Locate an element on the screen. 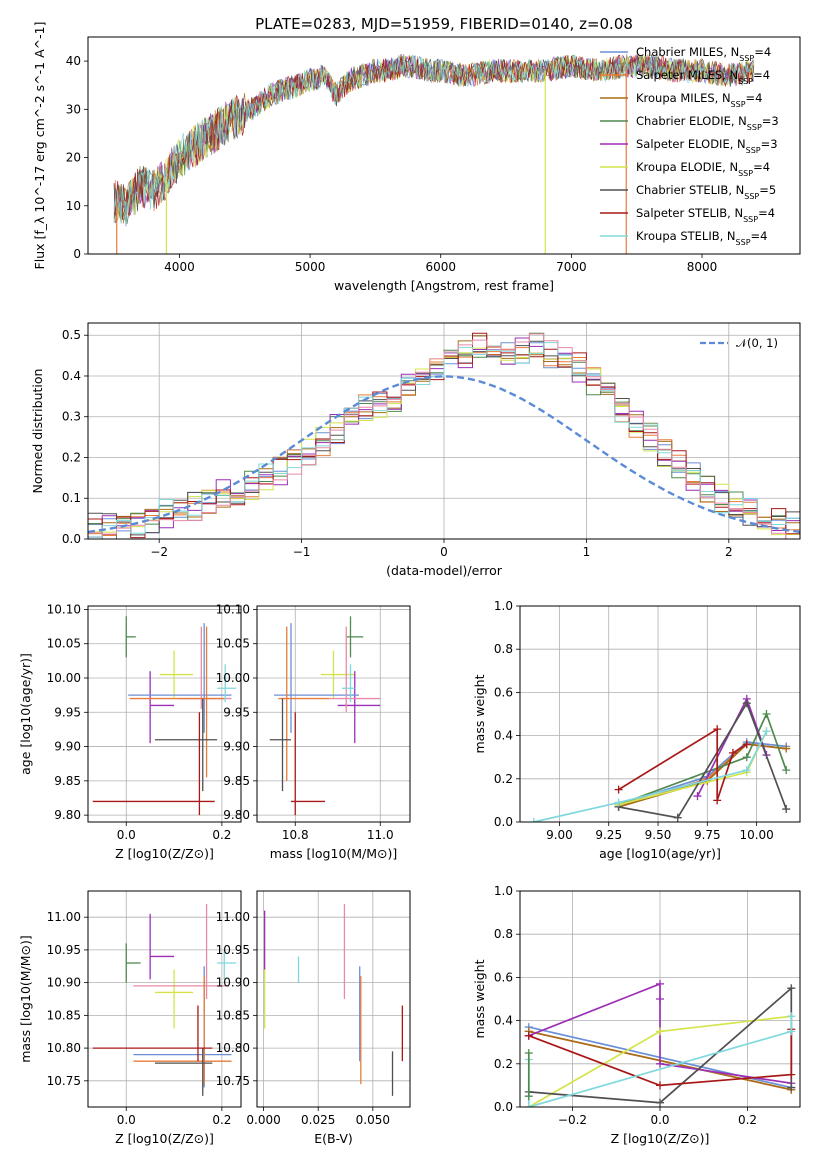 The image size is (819, 1170). x-tick-label: 7000 is located at coordinates (571, 267).